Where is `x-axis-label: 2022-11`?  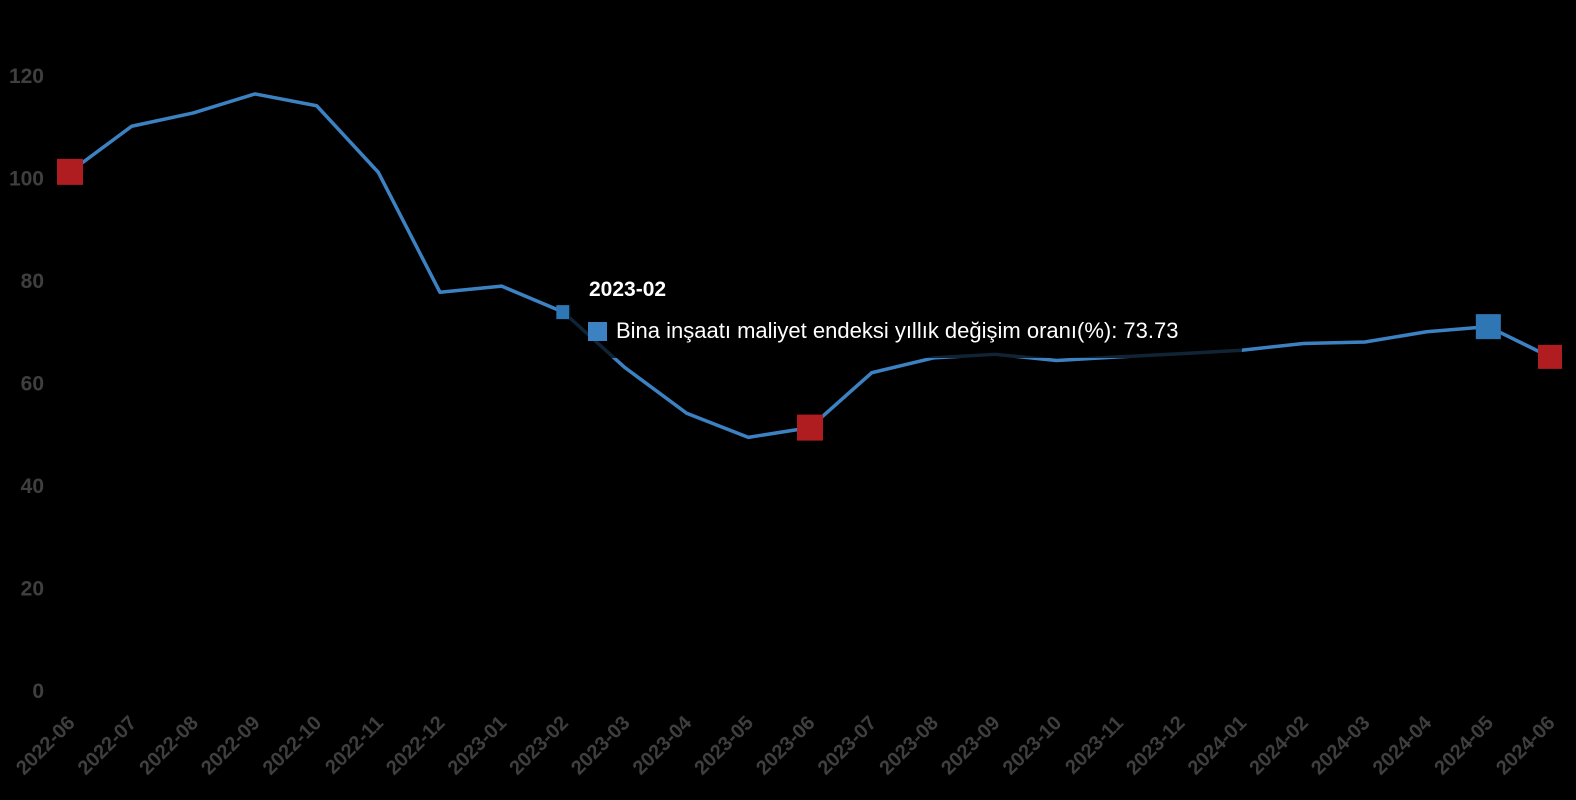 x-axis-label: 2022-11 is located at coordinates (354, 745).